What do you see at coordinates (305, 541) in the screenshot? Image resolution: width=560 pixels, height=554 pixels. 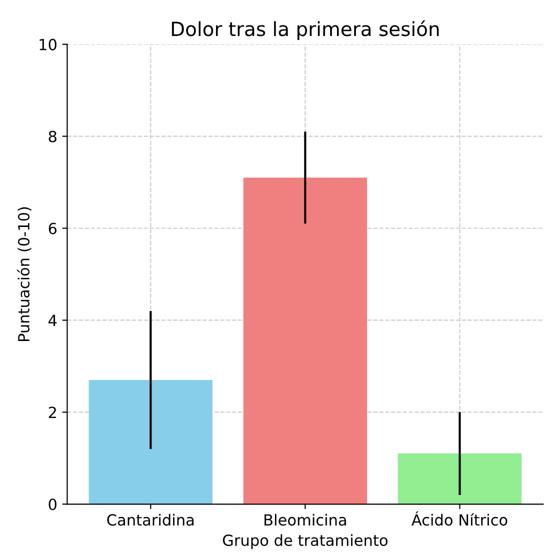 I see `x-axis-title: Grupo de tratamiento` at bounding box center [305, 541].